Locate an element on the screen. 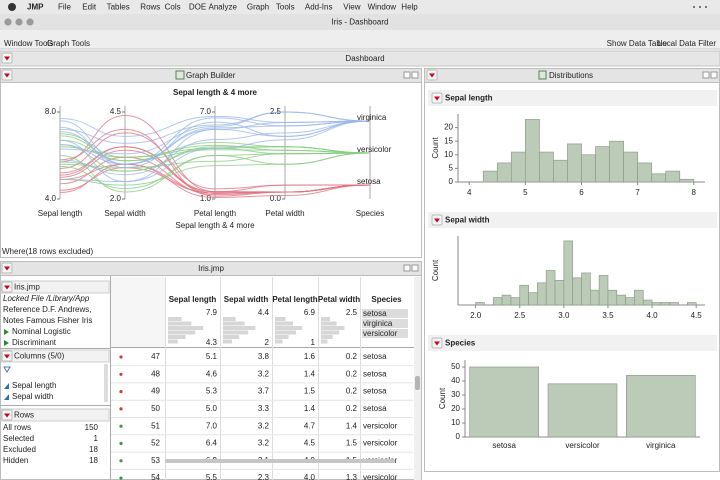 Image resolution: width=720 pixels, height=480 pixels. cell: 4.6 is located at coordinates (212, 373).